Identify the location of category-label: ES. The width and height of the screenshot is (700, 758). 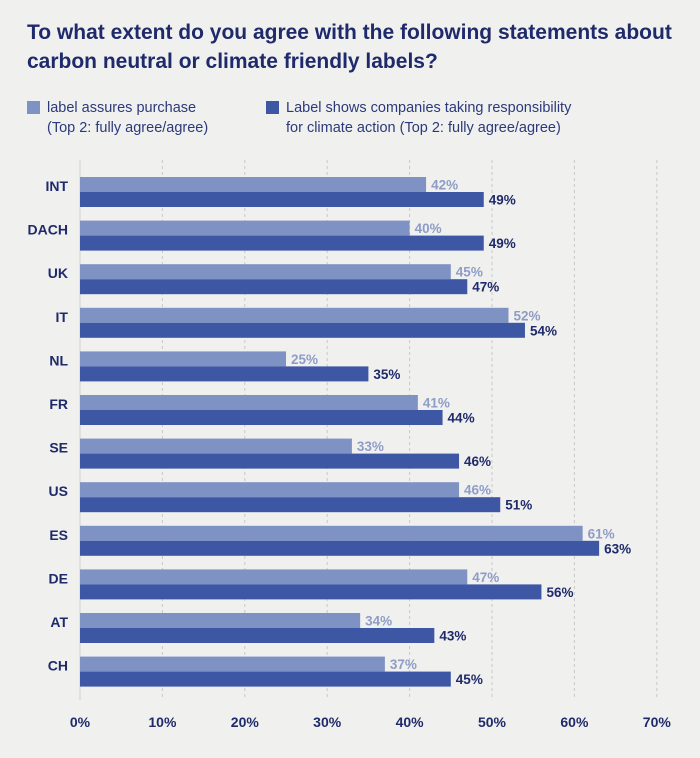
(58, 535).